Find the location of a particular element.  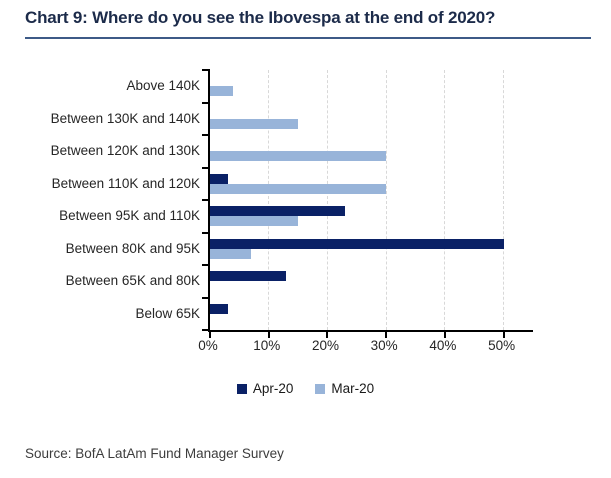

category-label: Between 130K and 140K is located at coordinates (125, 118).